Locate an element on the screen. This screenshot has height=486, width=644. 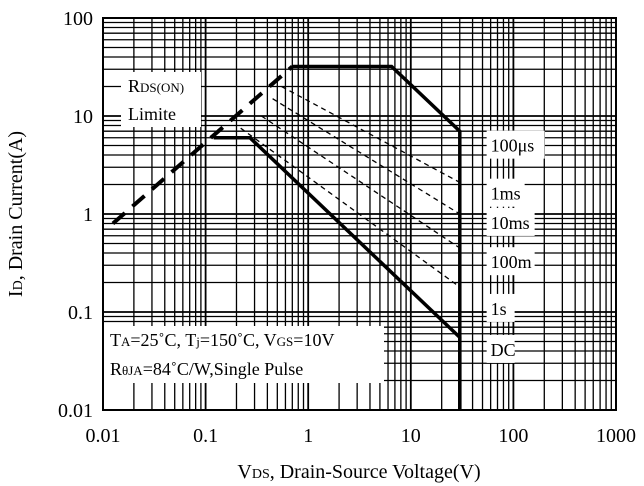
curve-labels: 100μs 1ms 10ms 100m 1s DC is located at coordinates (515, 246).